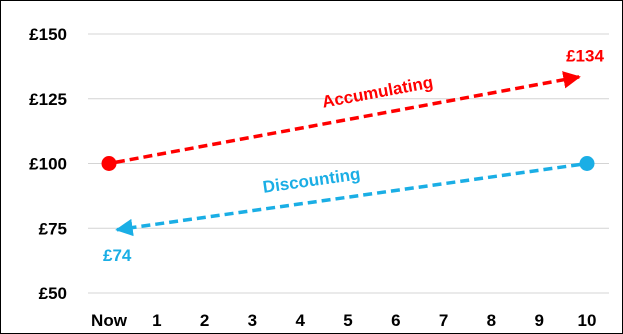 The height and width of the screenshot is (334, 623). What do you see at coordinates (300, 320) in the screenshot?
I see `x-tick-label: 4` at bounding box center [300, 320].